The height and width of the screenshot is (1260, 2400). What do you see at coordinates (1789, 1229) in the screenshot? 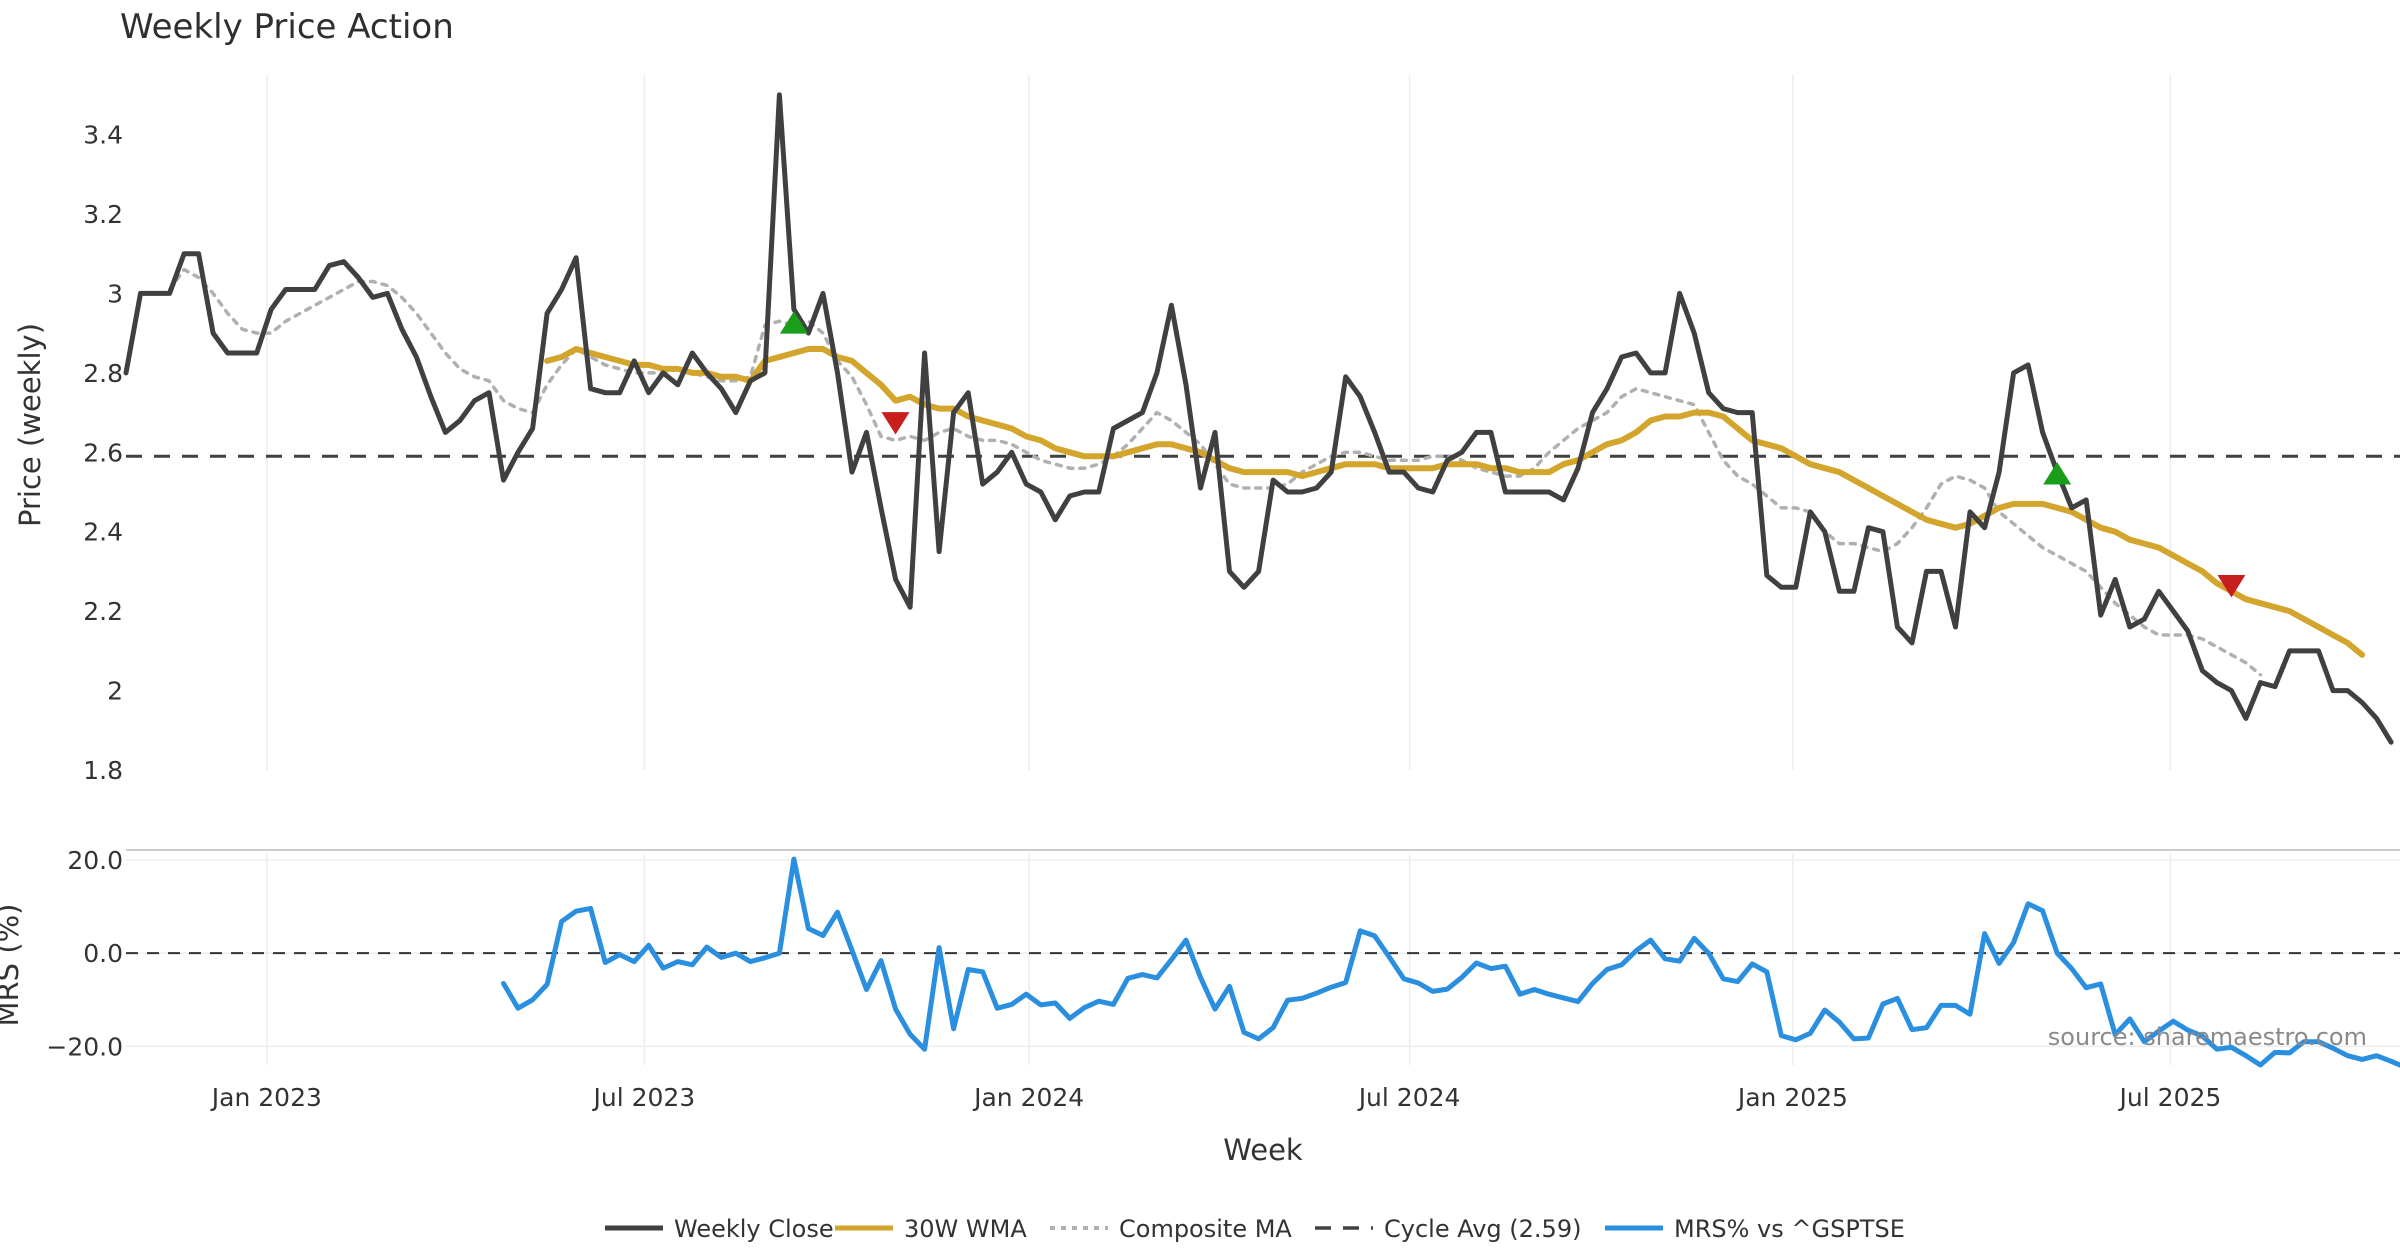
I see `legend-label-mrs-vs-gsptse: MRS% vs ^GSPTSE` at bounding box center [1789, 1229].